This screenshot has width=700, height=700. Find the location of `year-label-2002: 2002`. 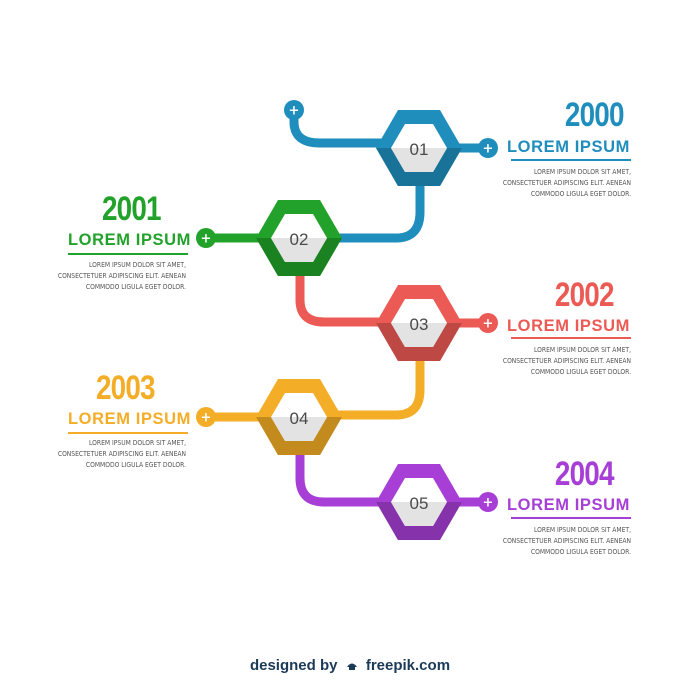

year-label-2002: 2002 is located at coordinates (585, 295).